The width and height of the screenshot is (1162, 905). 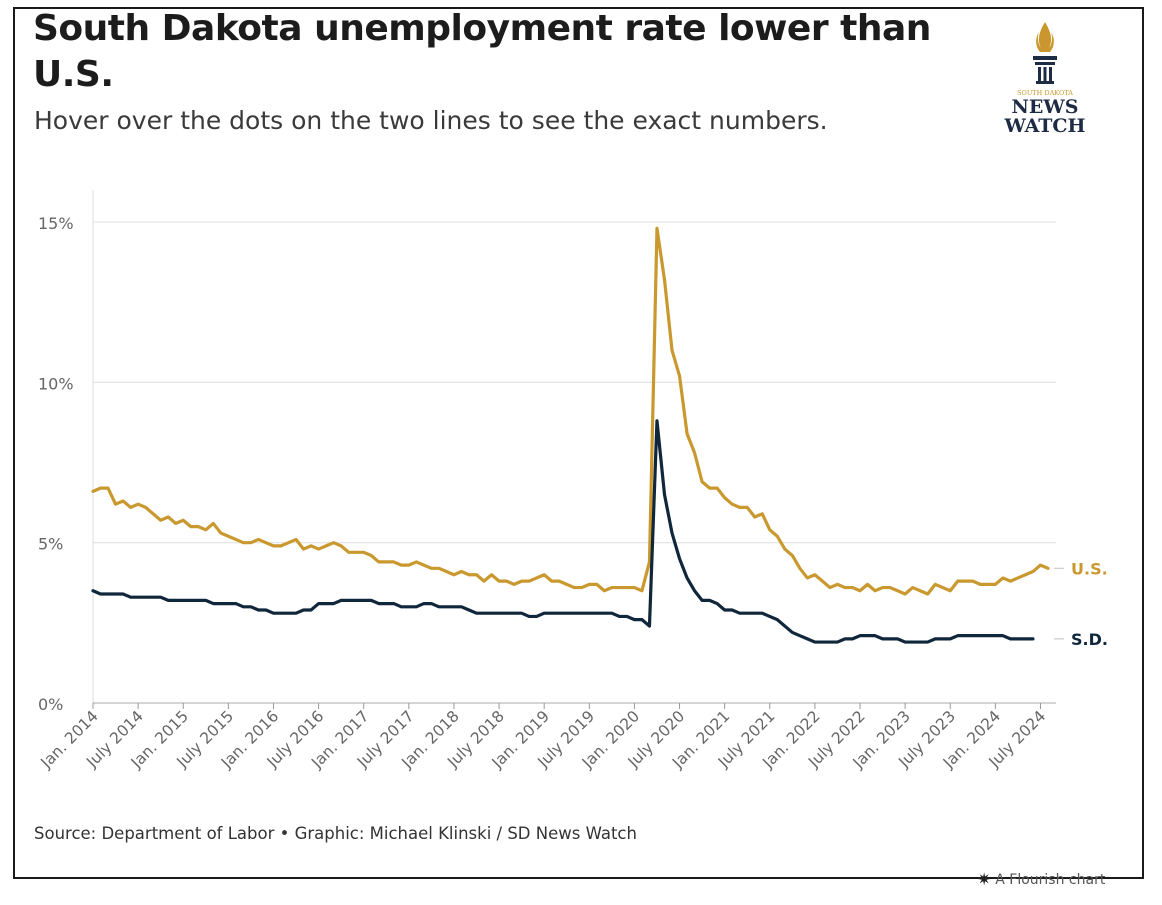 I want to click on logo-line1: SOUTH DAKOTA, so click(x=1045, y=93).